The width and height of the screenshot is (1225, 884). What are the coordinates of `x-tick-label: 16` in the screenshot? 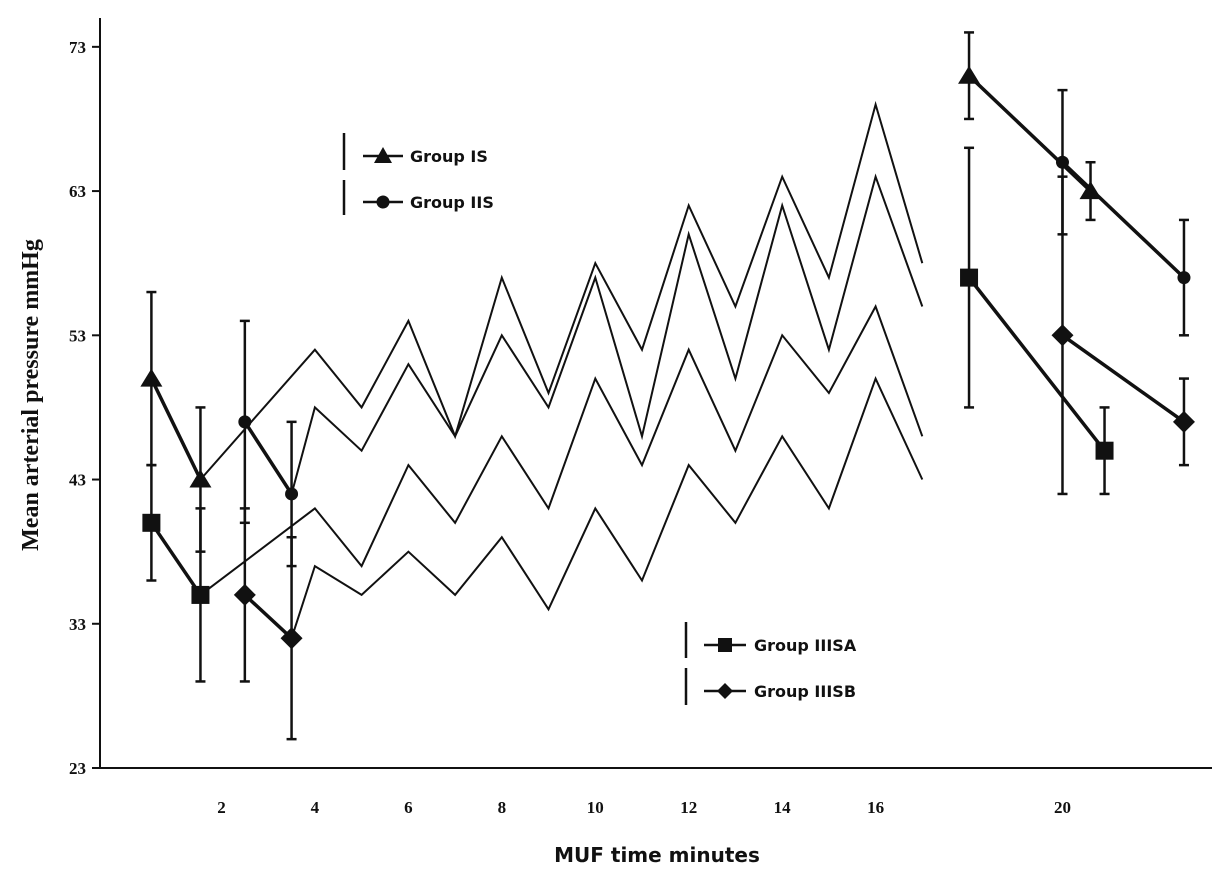 It's located at (875, 807).